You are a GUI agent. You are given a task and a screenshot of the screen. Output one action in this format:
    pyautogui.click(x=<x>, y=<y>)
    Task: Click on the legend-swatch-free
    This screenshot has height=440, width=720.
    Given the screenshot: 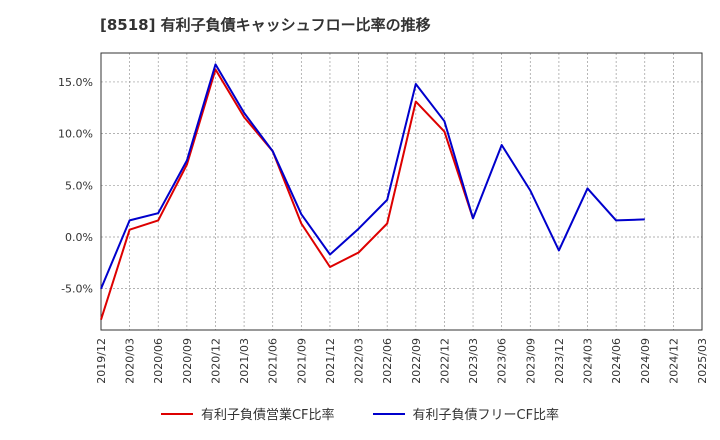 What is the action you would take?
    pyautogui.click(x=388, y=413)
    